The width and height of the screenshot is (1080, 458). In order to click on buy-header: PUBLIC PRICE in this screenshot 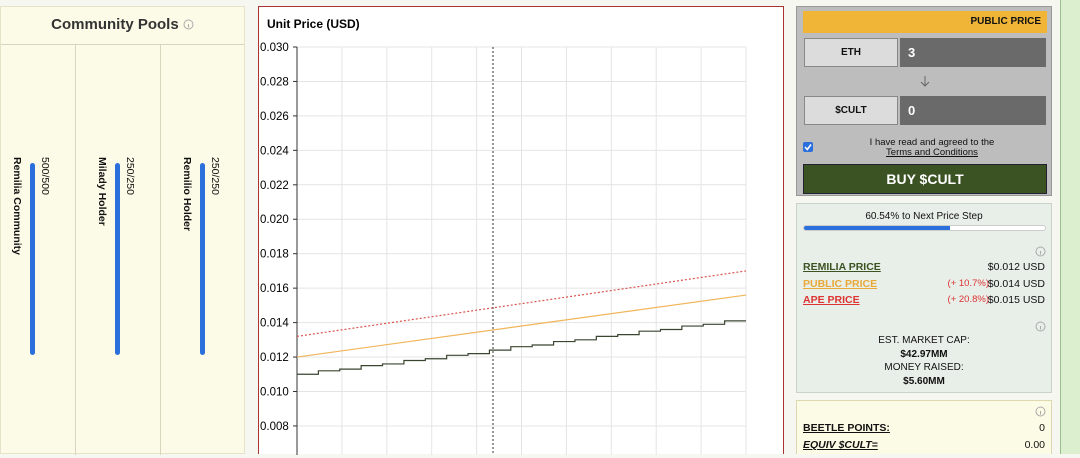, I will do `click(925, 22)`.